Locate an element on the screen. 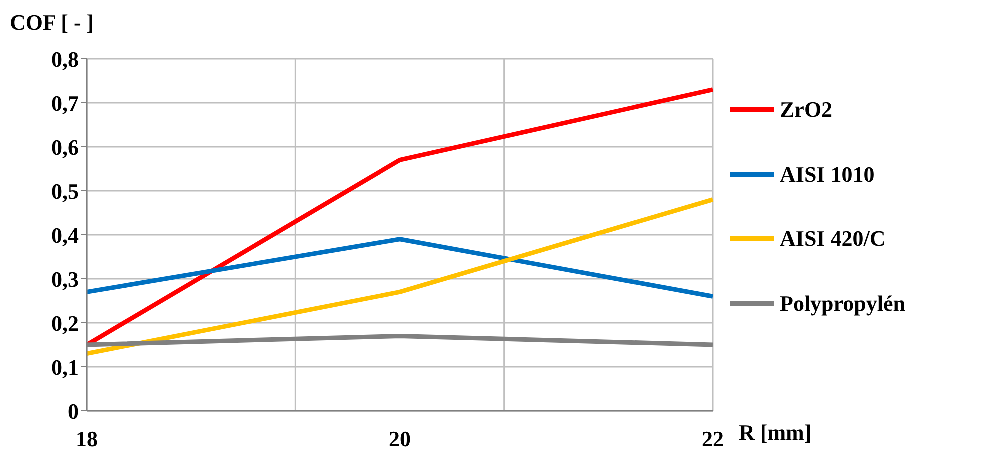 The height and width of the screenshot is (463, 983). y-tick-label: 0,8 is located at coordinates (65, 59).